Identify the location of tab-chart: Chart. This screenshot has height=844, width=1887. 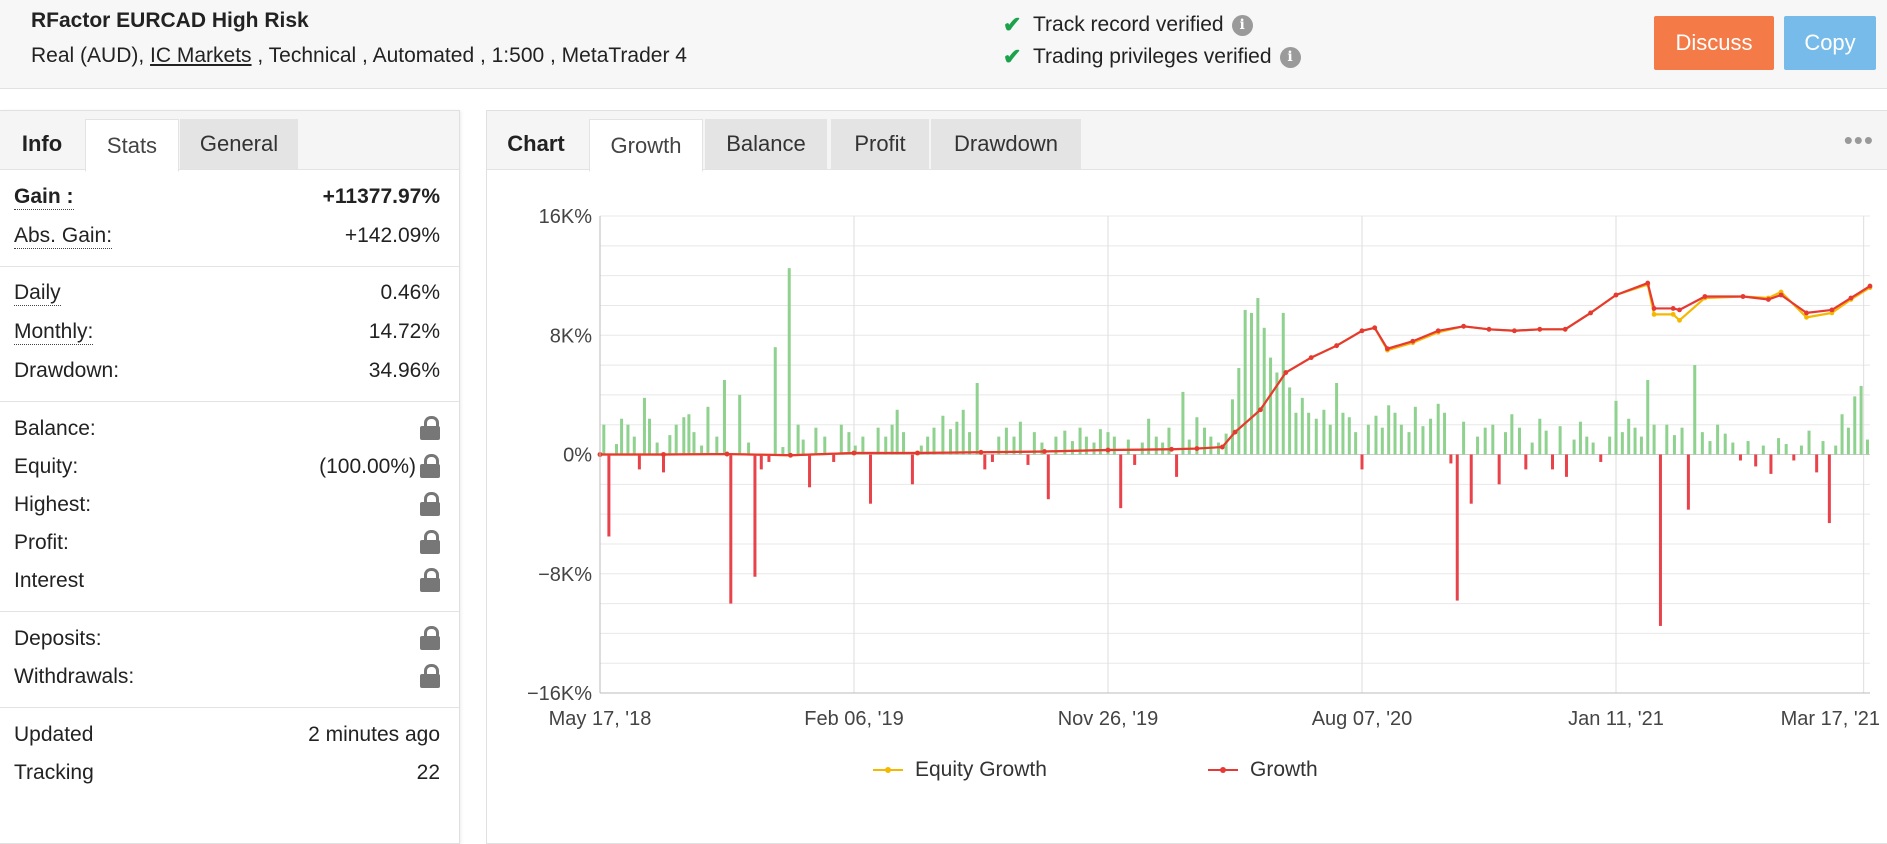
(536, 144).